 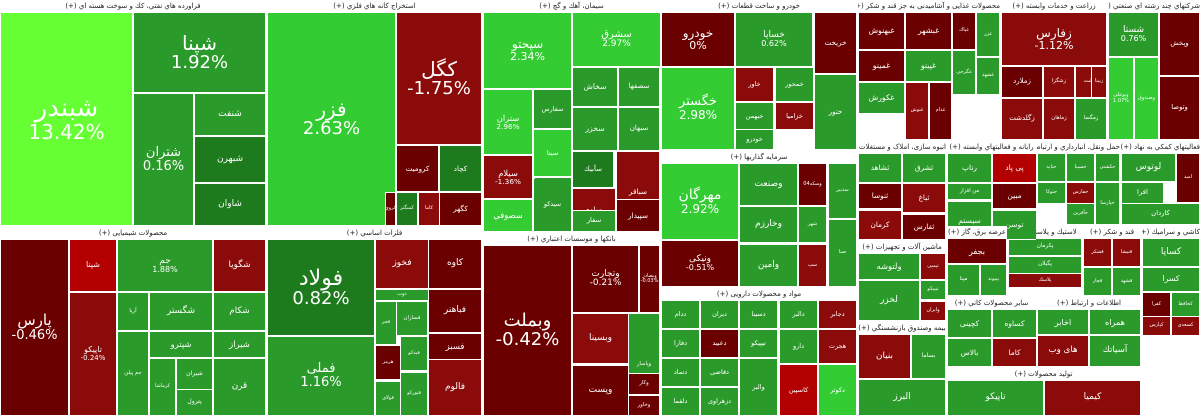 I want to click on stock-tile: دلقما, so click(x=680, y=401).